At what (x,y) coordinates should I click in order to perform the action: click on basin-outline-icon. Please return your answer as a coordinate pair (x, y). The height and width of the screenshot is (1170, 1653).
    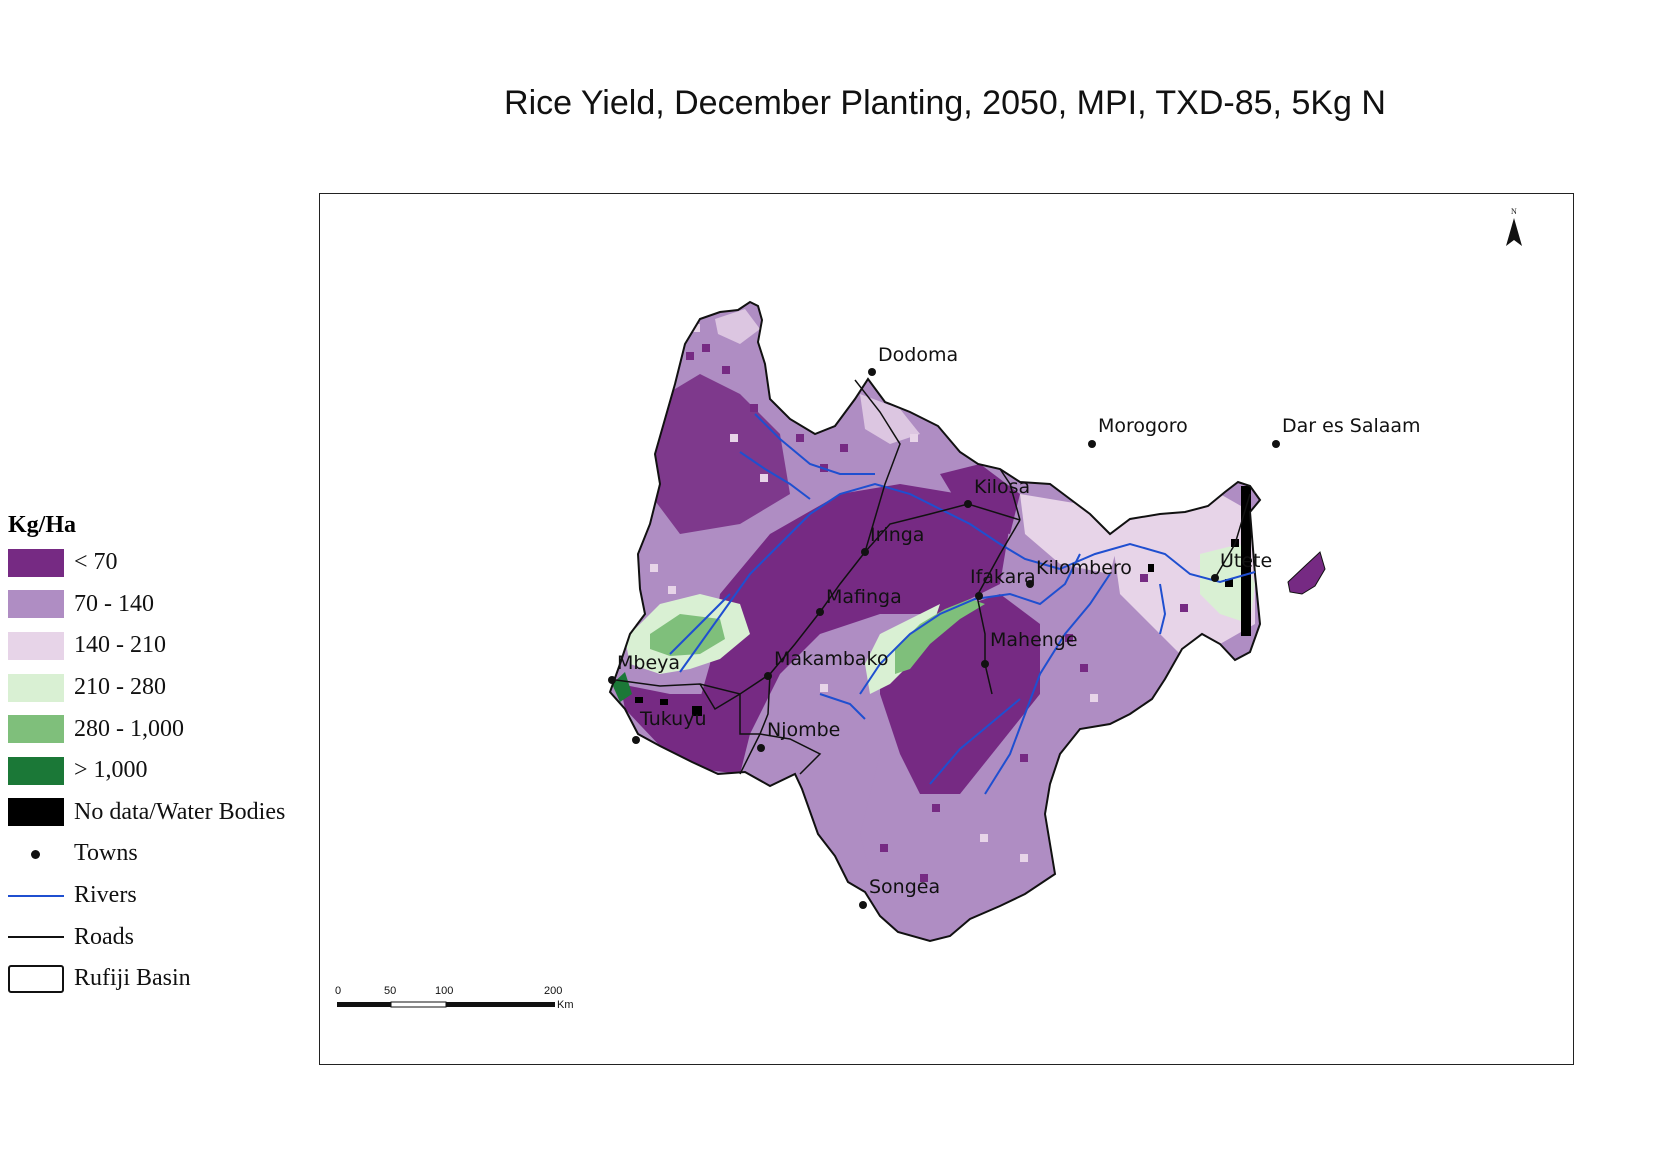
    Looking at the image, I should click on (36, 978).